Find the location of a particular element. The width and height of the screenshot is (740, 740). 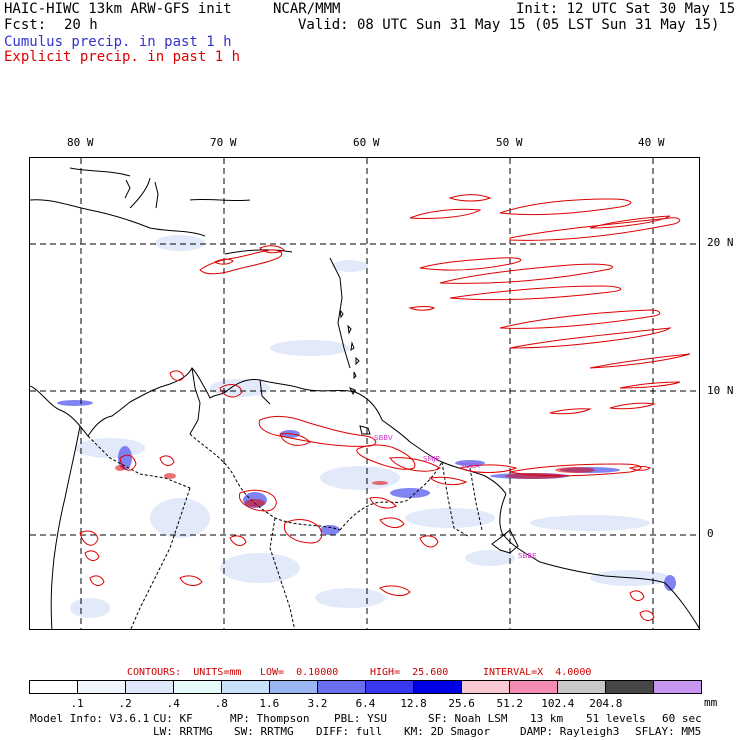

lon-label-80w: 80 W is located at coordinates (80, 142).